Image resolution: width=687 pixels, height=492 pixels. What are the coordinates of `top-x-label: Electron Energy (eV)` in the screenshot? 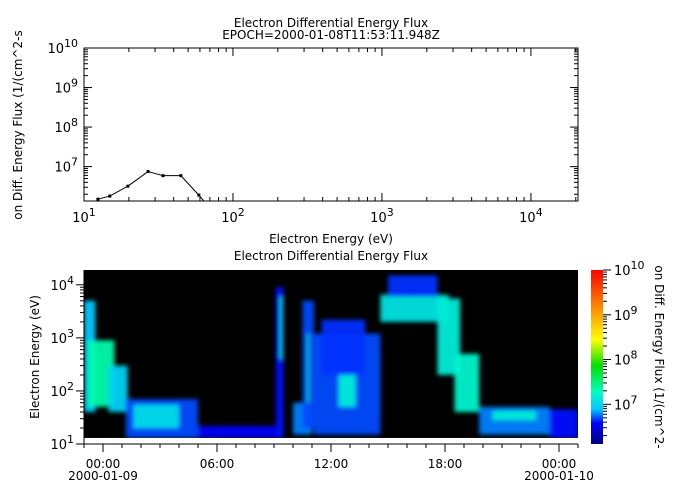 It's located at (331, 239).